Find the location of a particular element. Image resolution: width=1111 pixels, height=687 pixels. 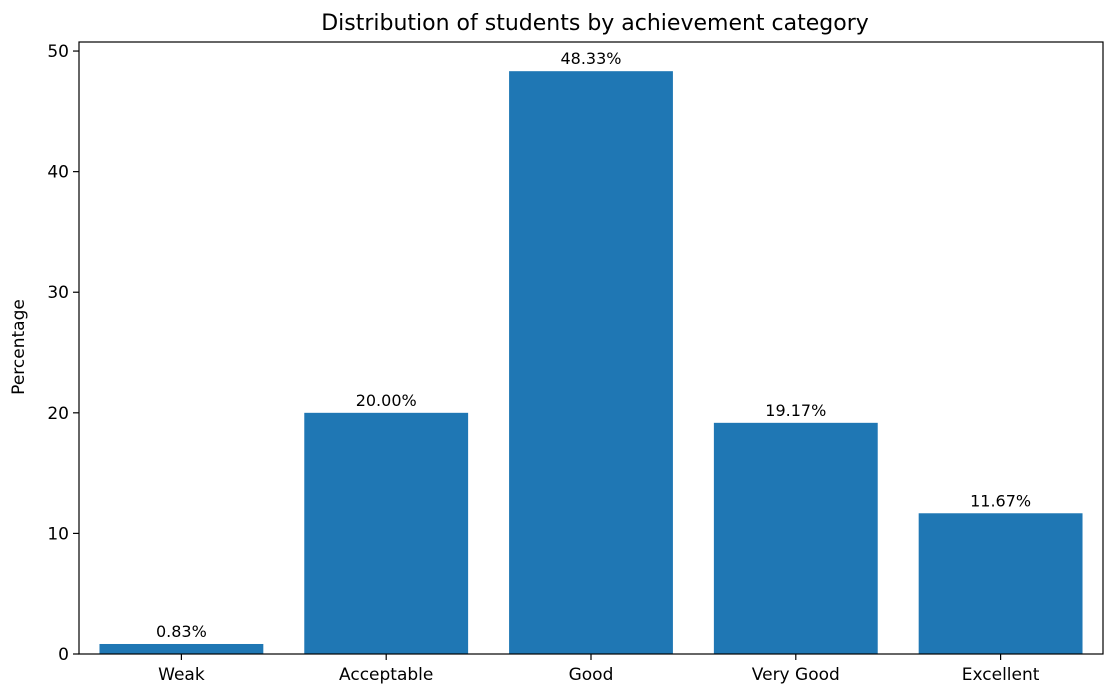

data-label: 20.00% is located at coordinates (386, 400).